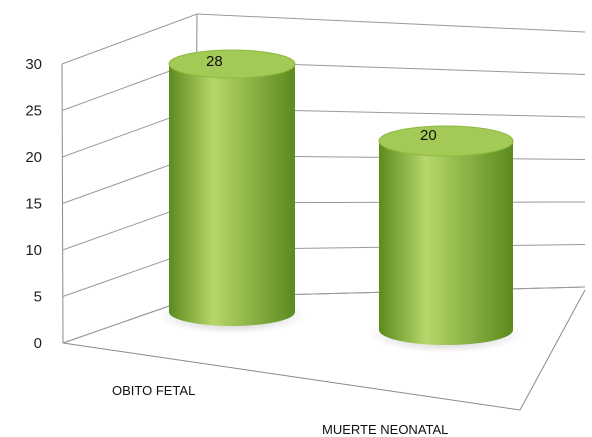 This screenshot has height=437, width=592. Describe the element at coordinates (33, 64) in the screenshot. I see `y-tick-label: 30` at that location.